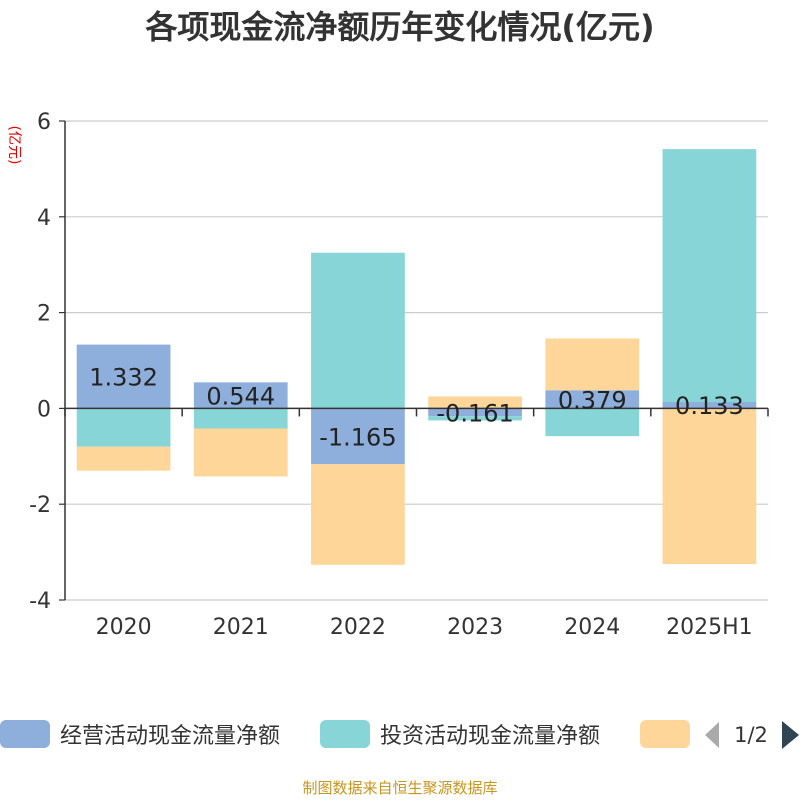  Describe the element at coordinates (44, 314) in the screenshot. I see `y-tick-label: 2` at that location.